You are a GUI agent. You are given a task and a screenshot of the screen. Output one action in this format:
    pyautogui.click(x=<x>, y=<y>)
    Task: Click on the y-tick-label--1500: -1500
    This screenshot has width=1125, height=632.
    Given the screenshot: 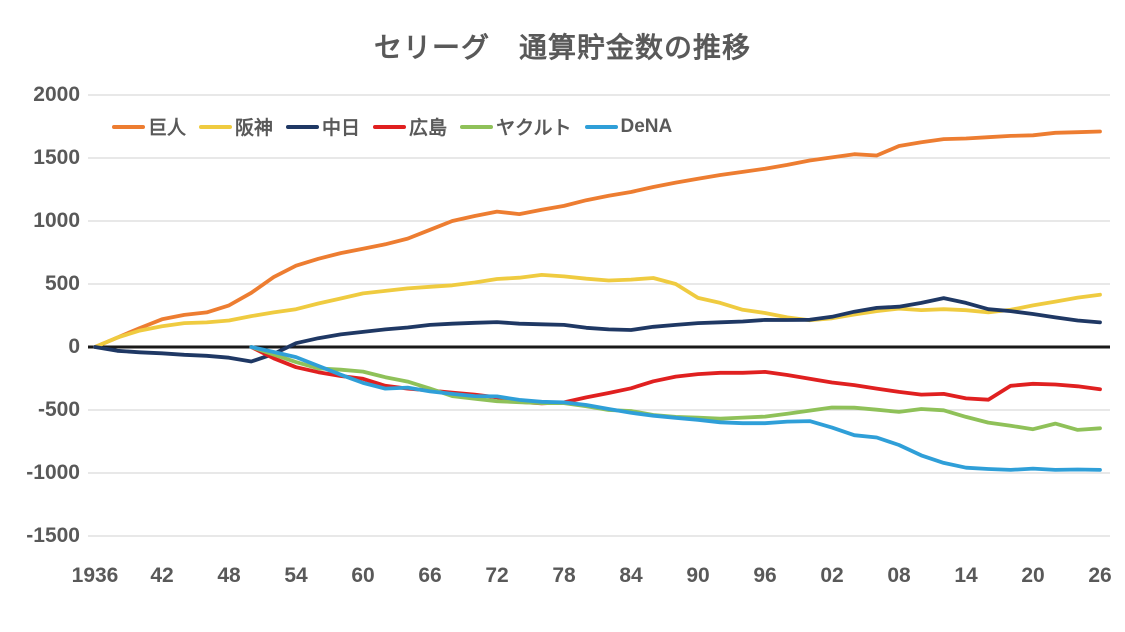 What is the action you would take?
    pyautogui.click(x=53, y=535)
    